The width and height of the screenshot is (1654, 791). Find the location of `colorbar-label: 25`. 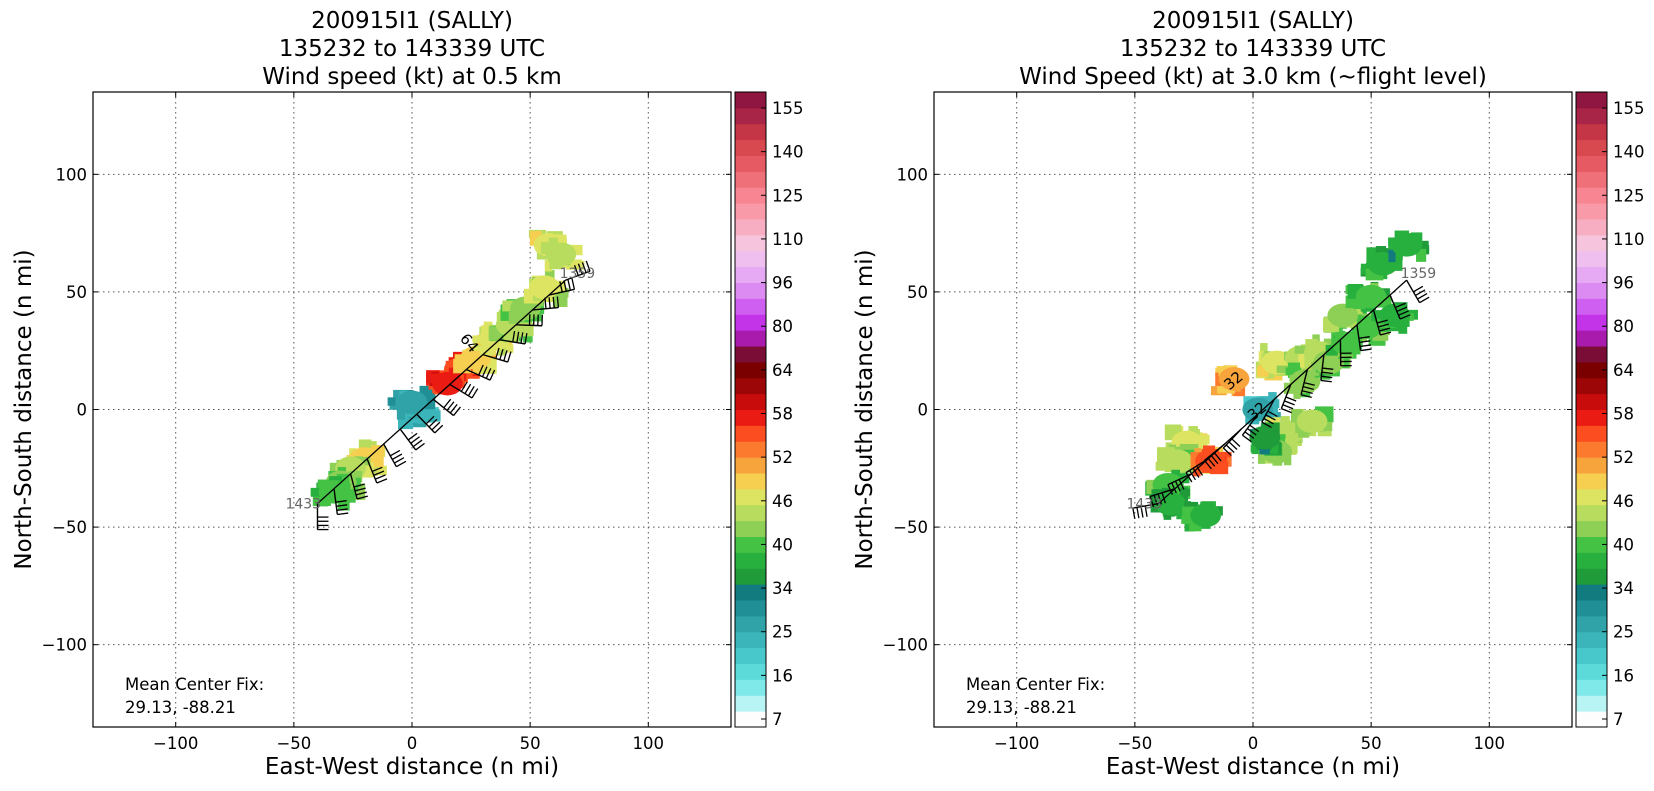

colorbar-label: 25 is located at coordinates (782, 632).